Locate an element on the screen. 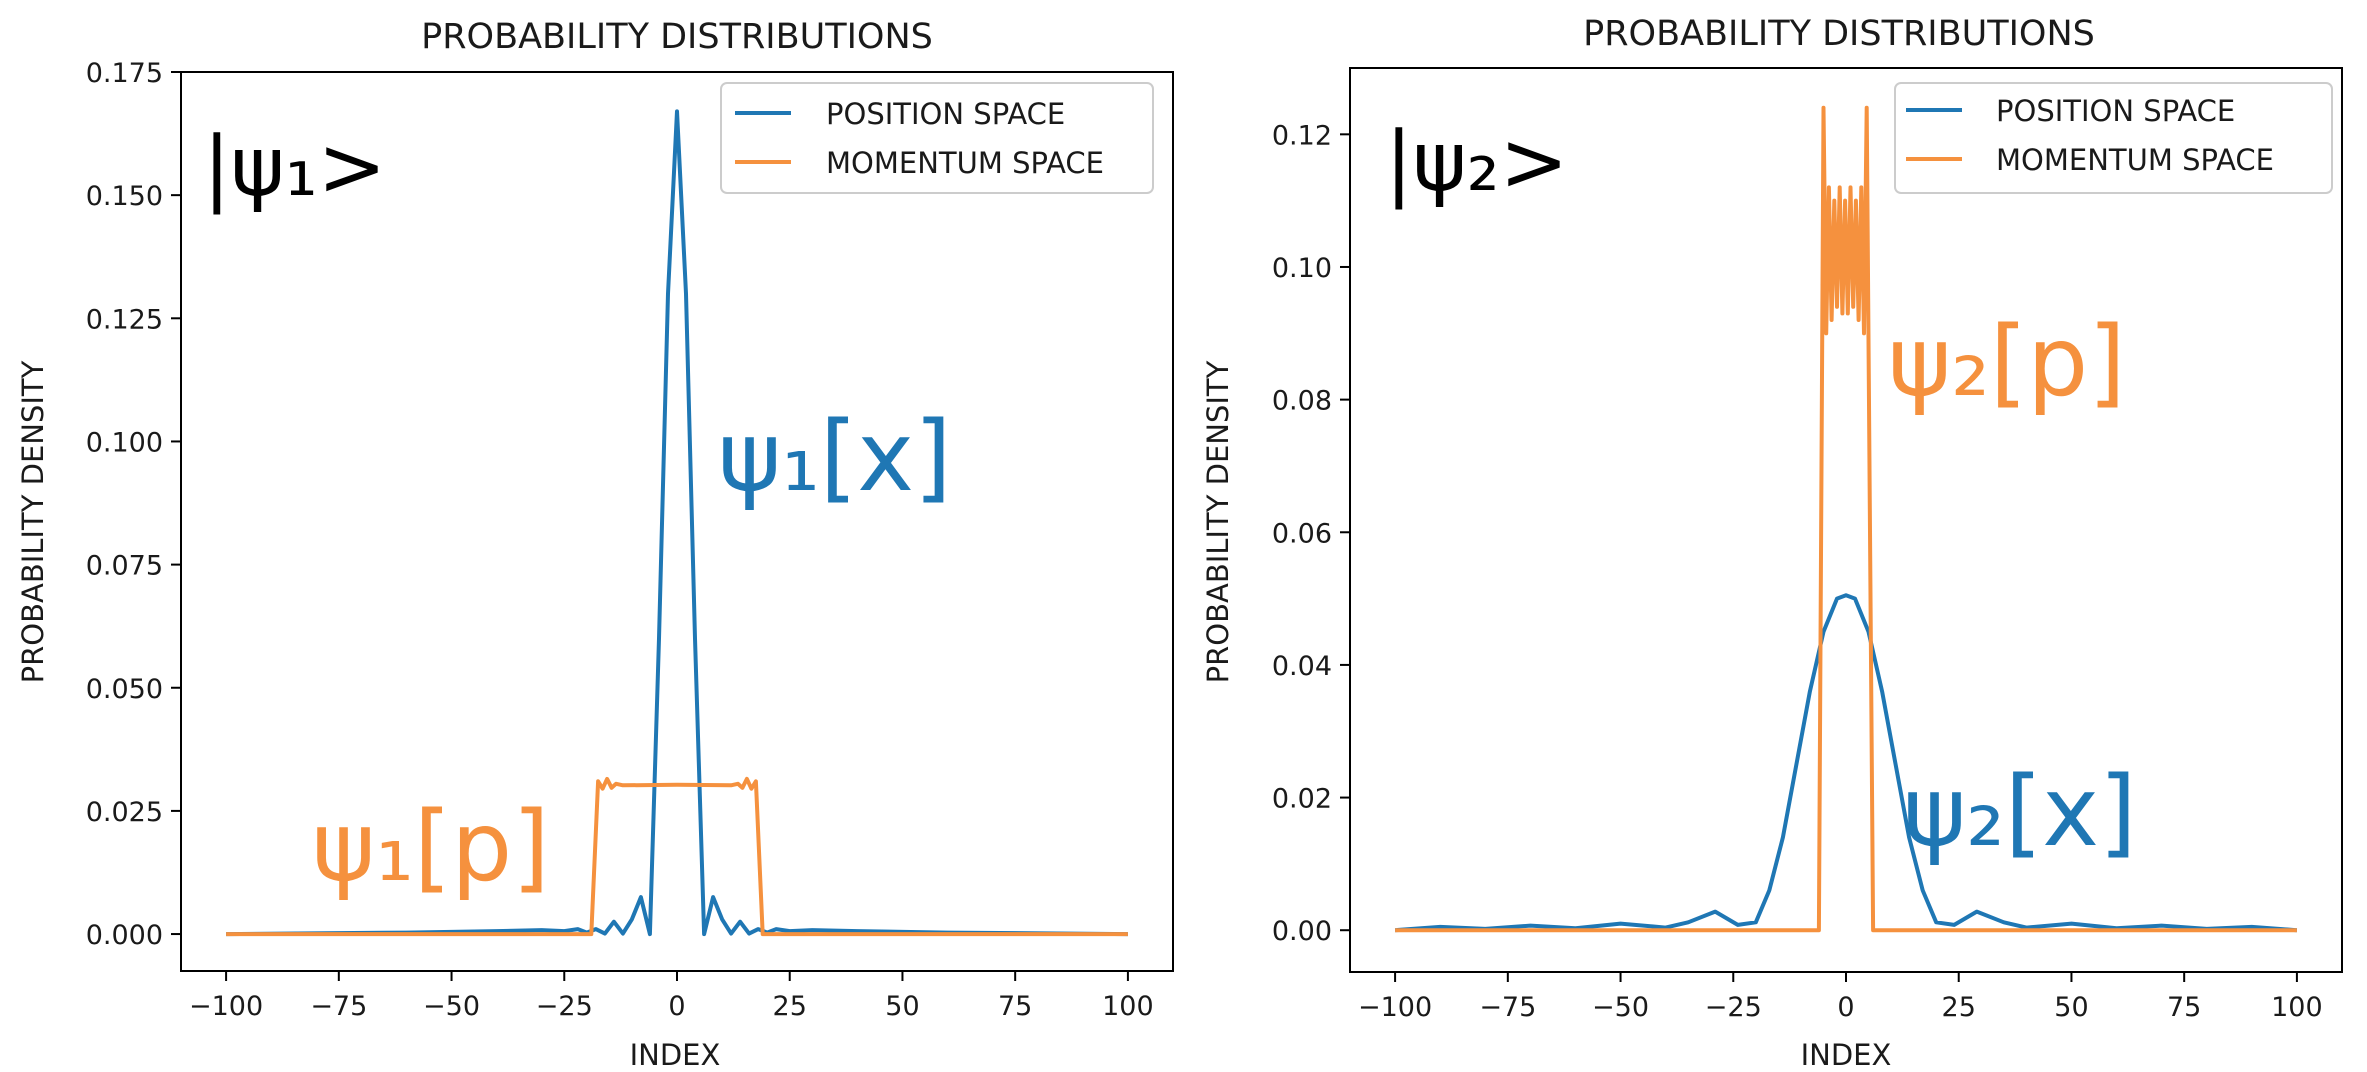 The width and height of the screenshot is (2367, 1072). y-tick-label: 0.025 is located at coordinates (124, 812).